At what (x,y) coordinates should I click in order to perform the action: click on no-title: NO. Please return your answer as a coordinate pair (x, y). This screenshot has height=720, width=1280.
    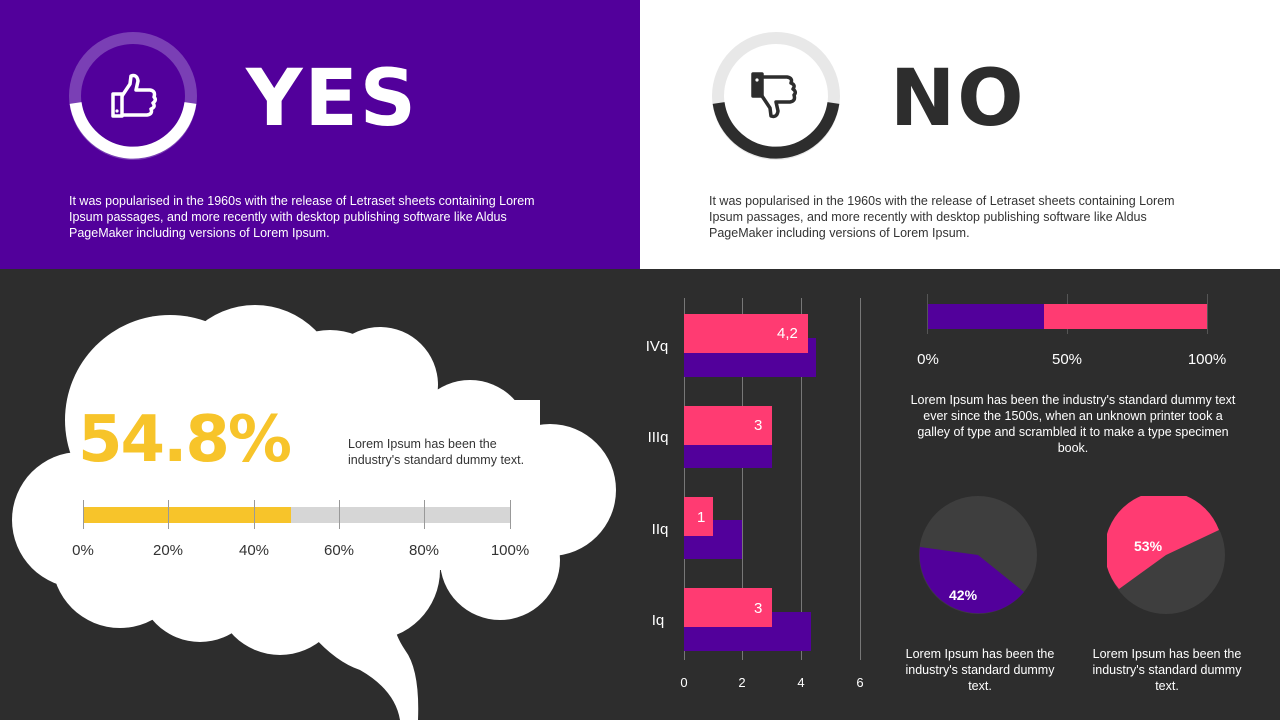
    Looking at the image, I should click on (958, 99).